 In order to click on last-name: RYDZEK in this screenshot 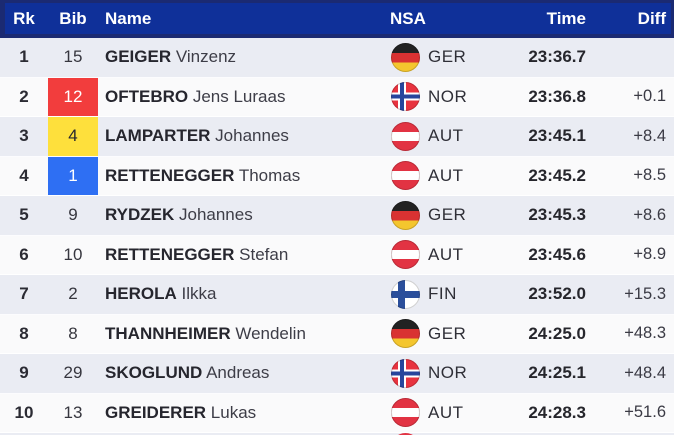, I will do `click(140, 215)`.